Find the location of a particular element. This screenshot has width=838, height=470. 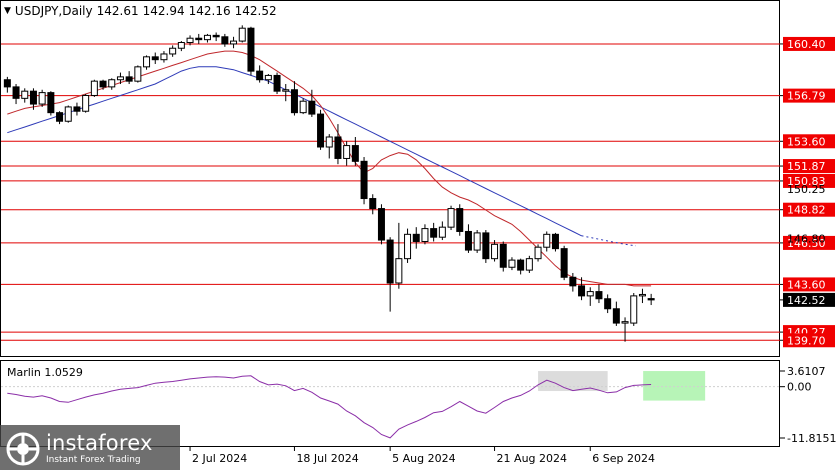

current-price-label: 142.52 is located at coordinates (806, 300).